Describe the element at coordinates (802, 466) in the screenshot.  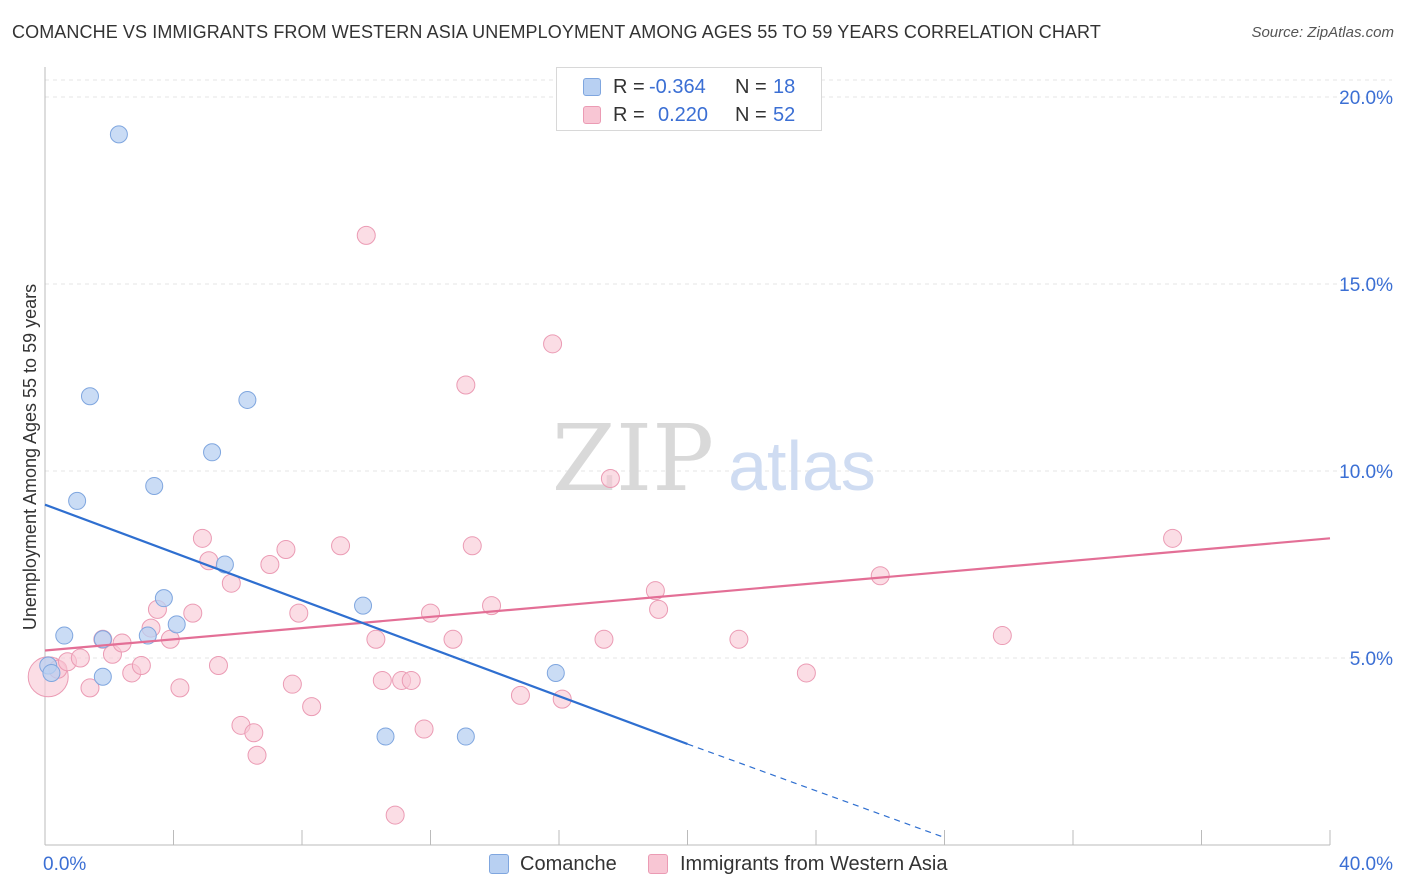
I see `watermark-atlas: atlas` at that location.